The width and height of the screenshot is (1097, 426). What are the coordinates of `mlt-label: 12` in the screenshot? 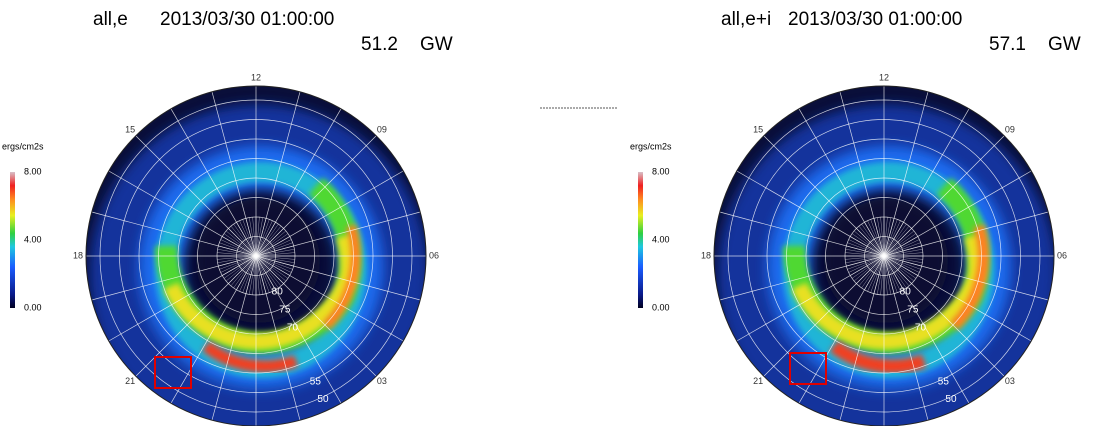 It's located at (256, 77).